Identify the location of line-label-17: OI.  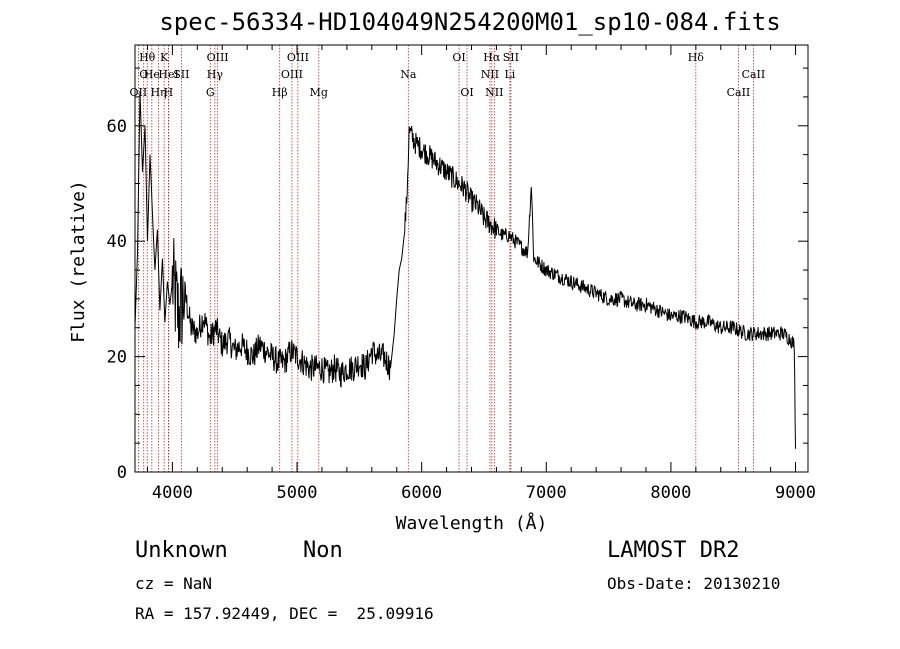
(458, 57).